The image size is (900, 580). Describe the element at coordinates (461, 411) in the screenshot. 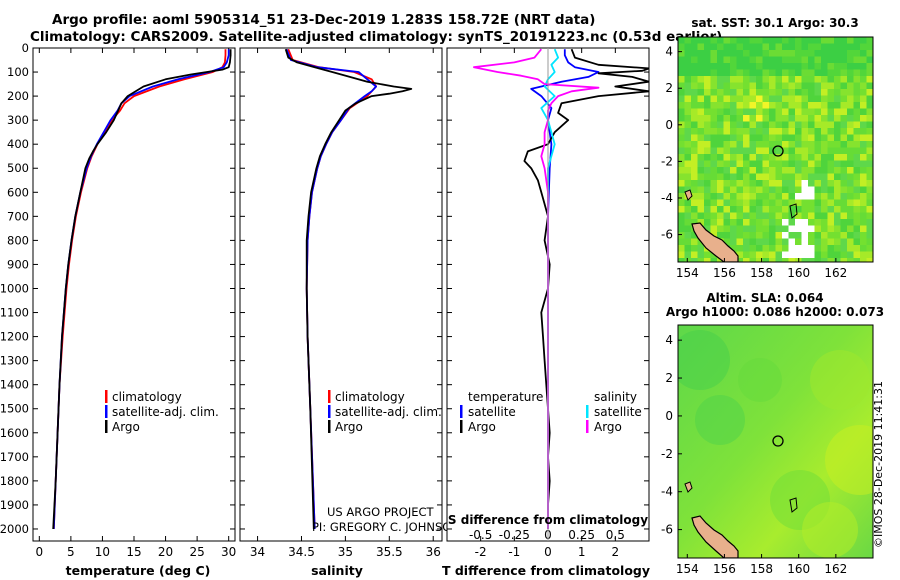

I see `legend-swatch-t-satellite` at that location.